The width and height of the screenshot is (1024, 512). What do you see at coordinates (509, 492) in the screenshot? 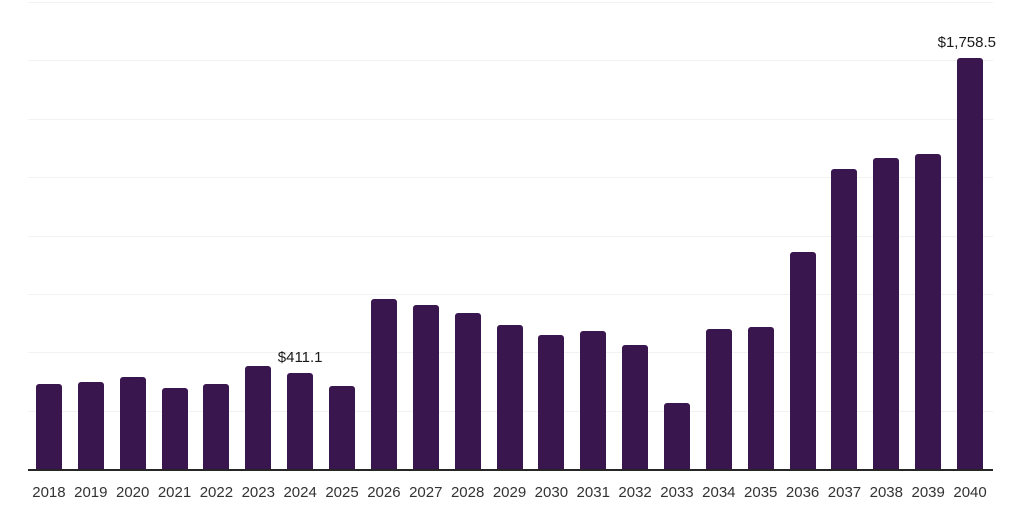
I see `x-tick-label-2029: 2029` at bounding box center [509, 492].